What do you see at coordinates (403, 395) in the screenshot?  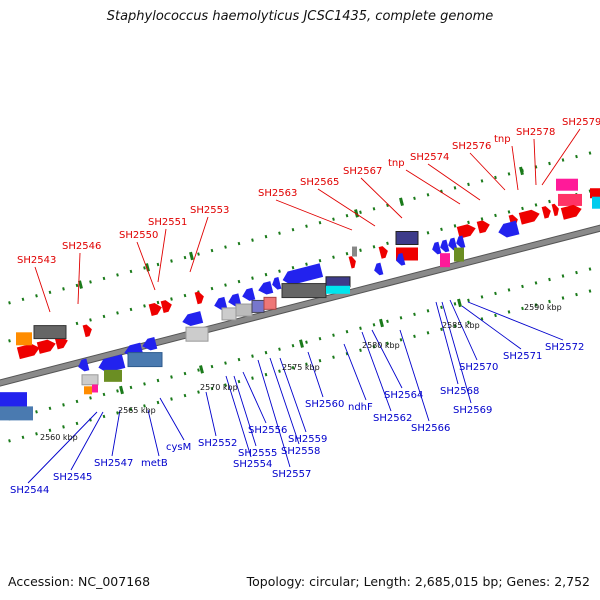 I see `gene-label-bottom: SH2564` at bounding box center [403, 395].